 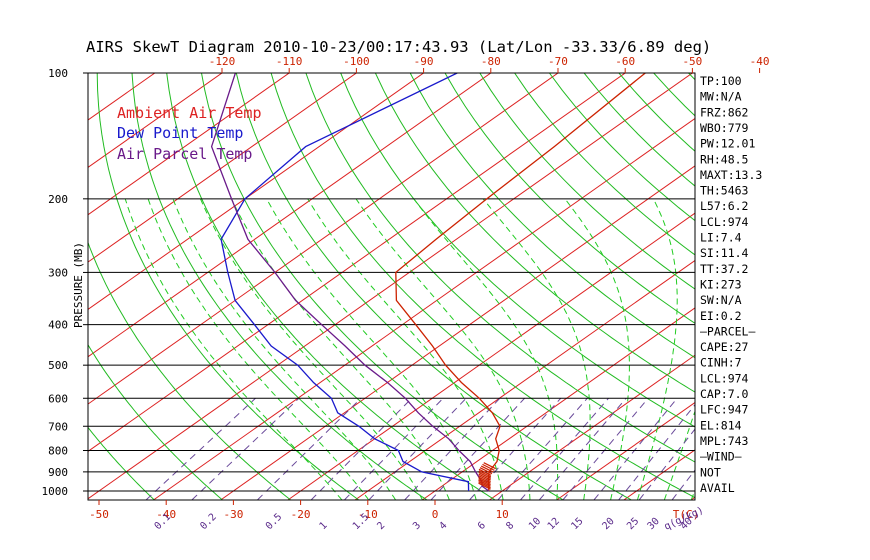 What do you see at coordinates (721, 284) in the screenshot?
I see `index-item: KI:273` at bounding box center [721, 284].